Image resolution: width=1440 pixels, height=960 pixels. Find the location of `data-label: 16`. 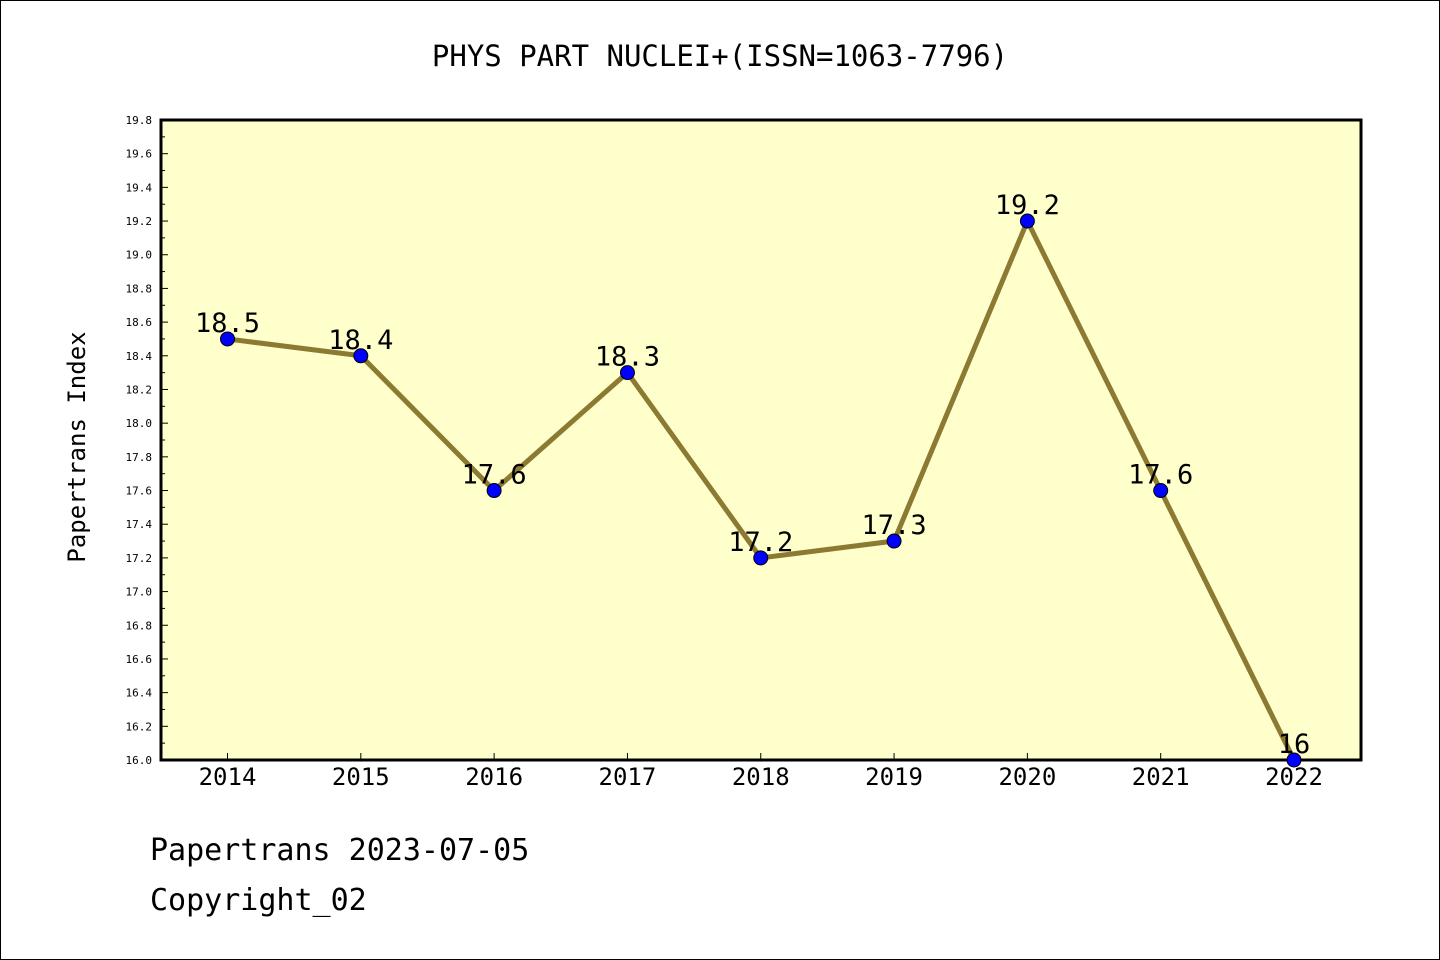

data-label: 16 is located at coordinates (1294, 744).